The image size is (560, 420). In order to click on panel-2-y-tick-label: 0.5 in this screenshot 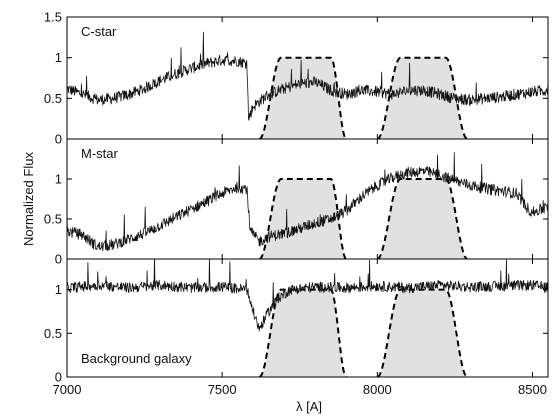, I will do `click(53, 219)`.